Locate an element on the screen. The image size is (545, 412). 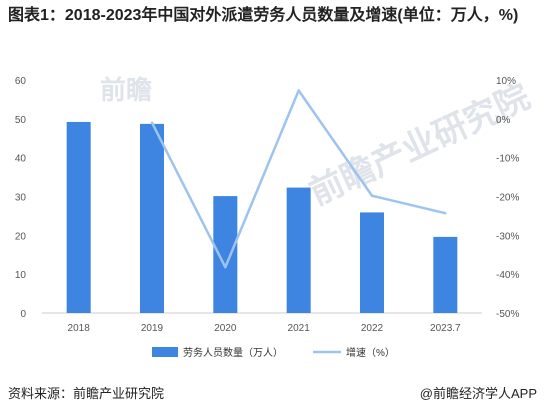
legend-swatch-bar is located at coordinates (165, 352).